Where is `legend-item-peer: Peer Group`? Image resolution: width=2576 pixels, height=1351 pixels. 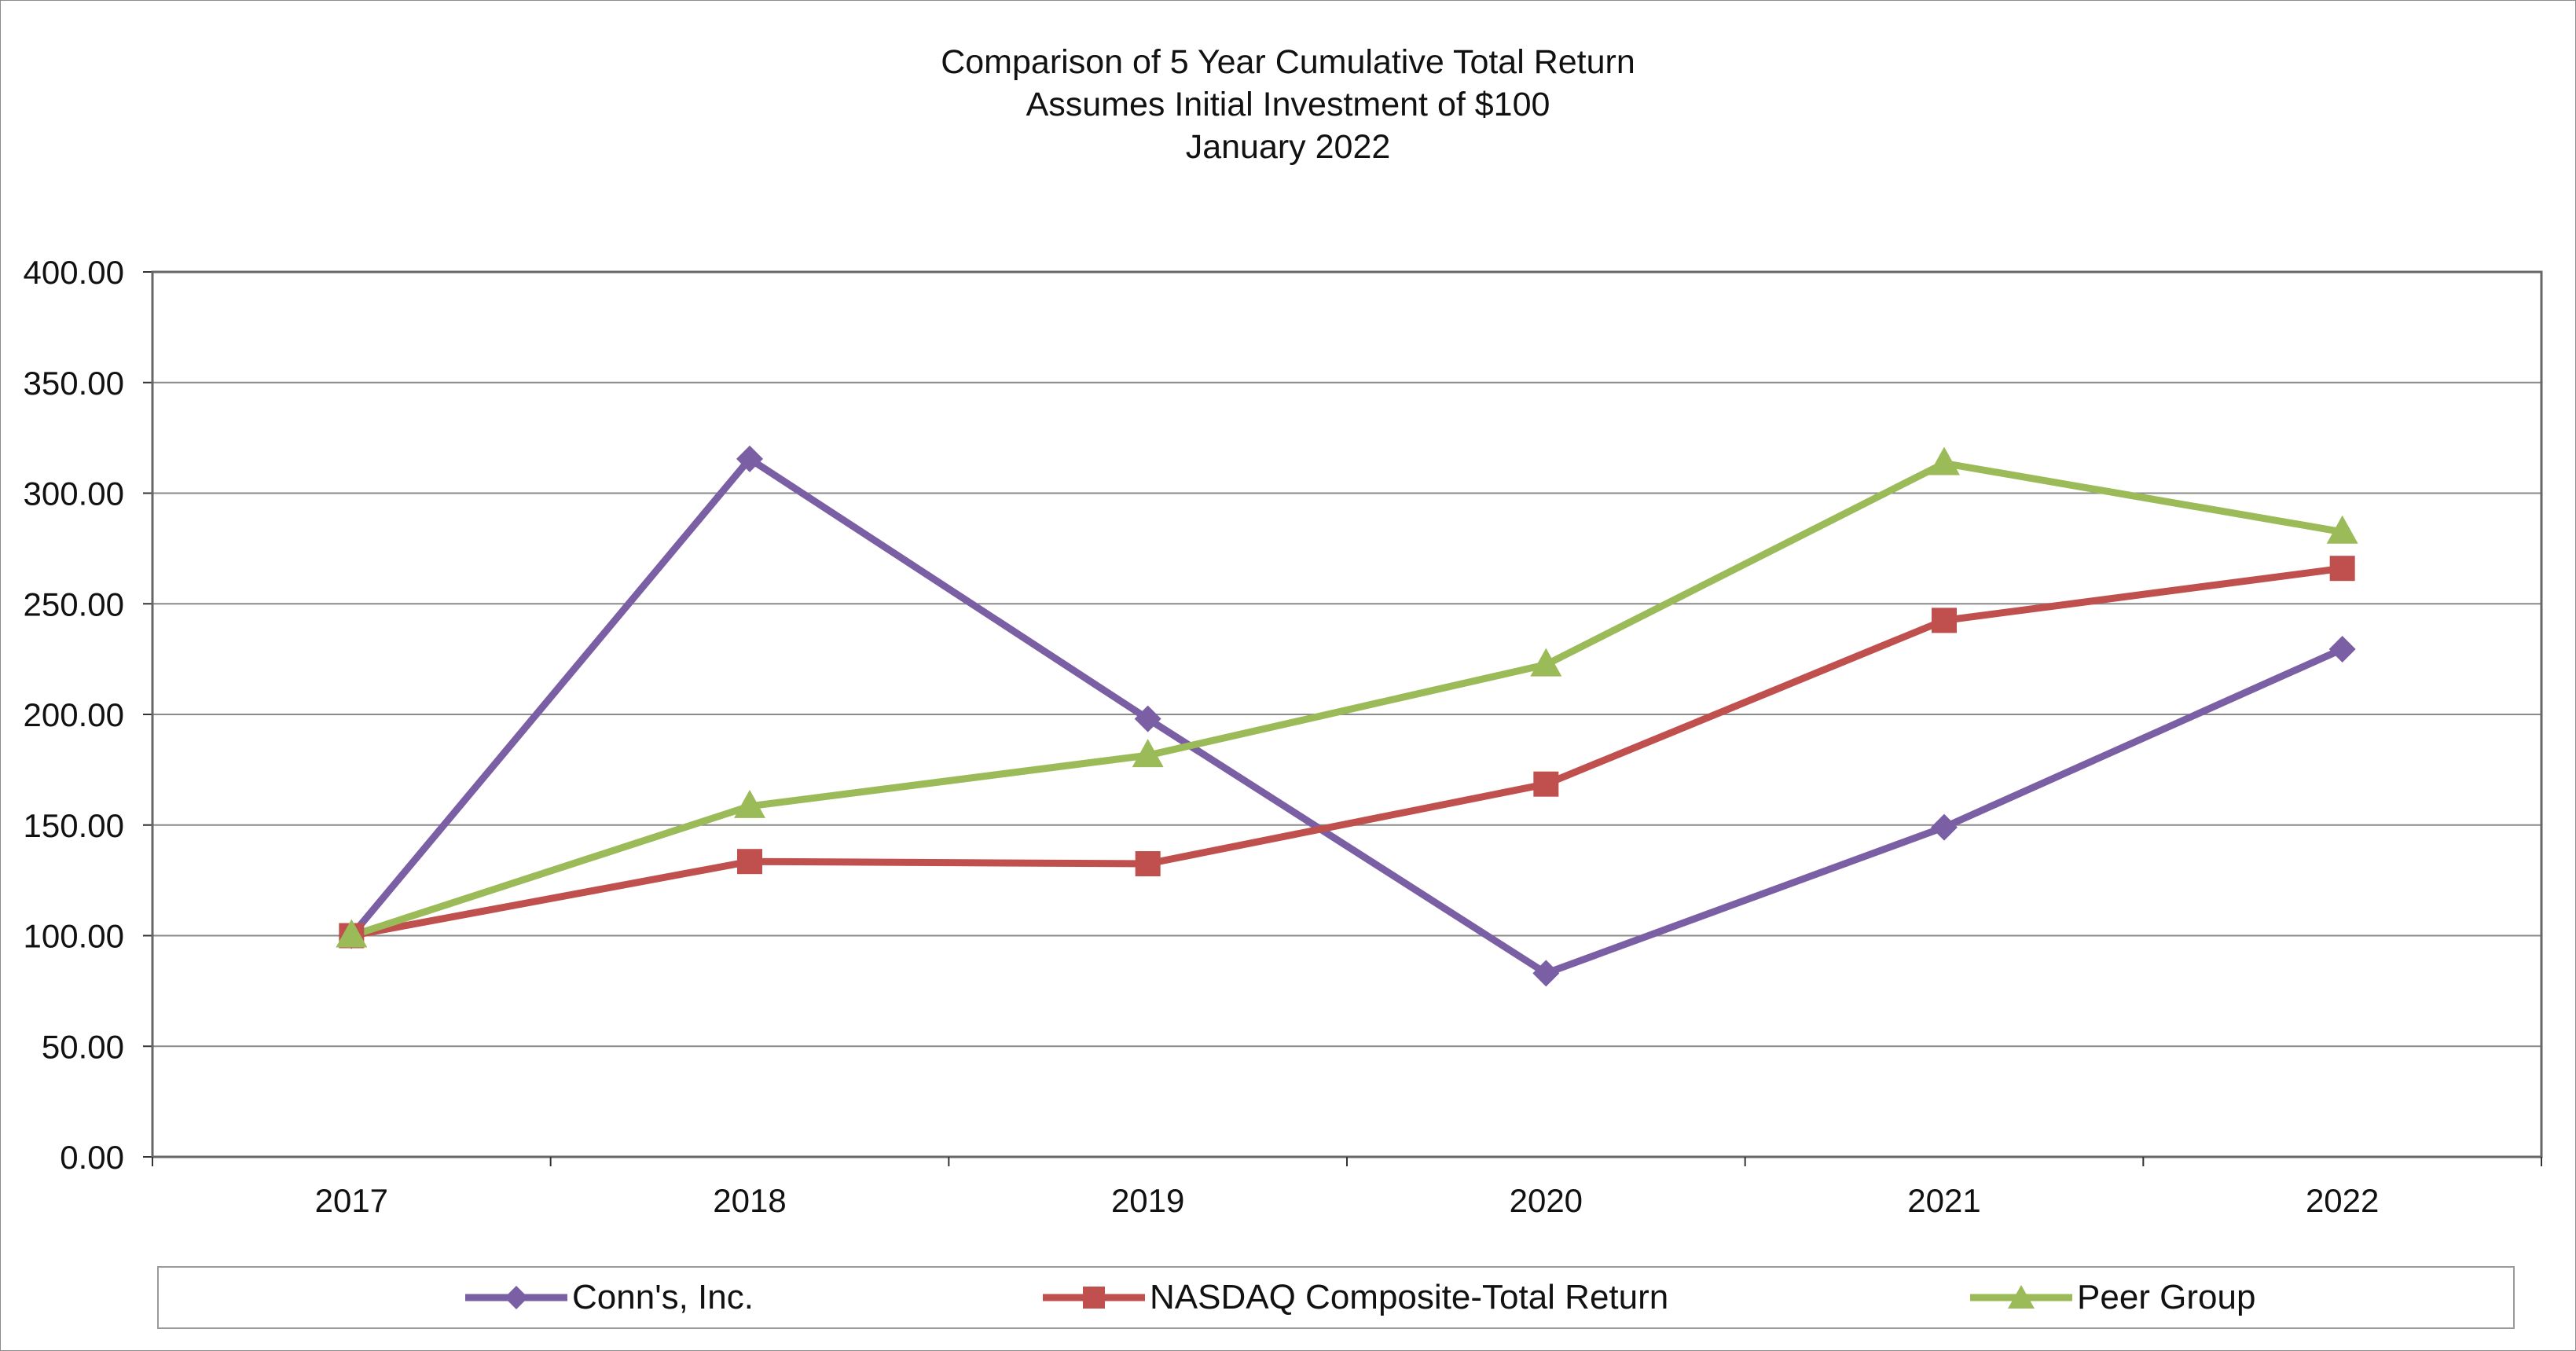 legend-item-peer: Peer Group is located at coordinates (2112, 1297).